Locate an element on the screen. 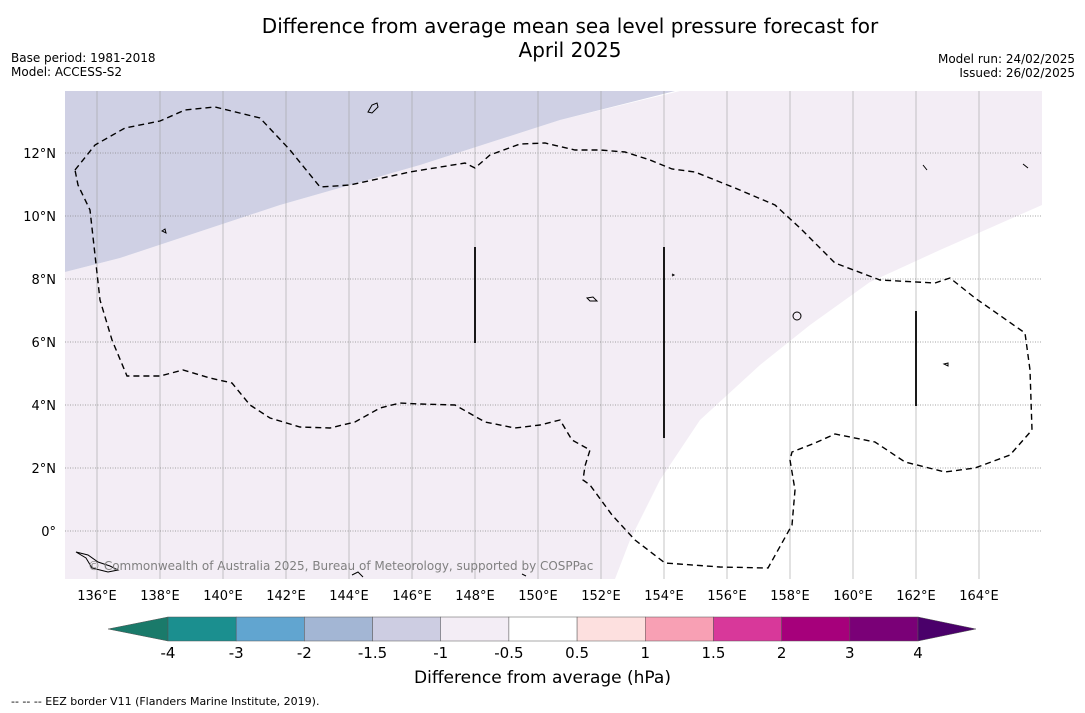 This screenshot has height=713, width=1085. lat-labels: 12°N 10°N 8°N 6°N 4°N 2°N 0° is located at coordinates (39, 343).